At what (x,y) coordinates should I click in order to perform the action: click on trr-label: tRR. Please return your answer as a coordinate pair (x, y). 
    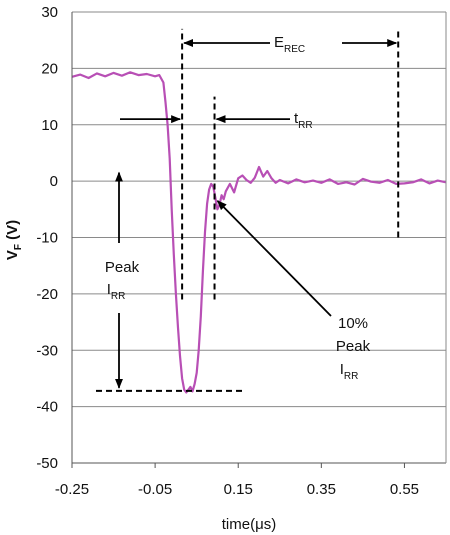
    Looking at the image, I should click on (303, 120).